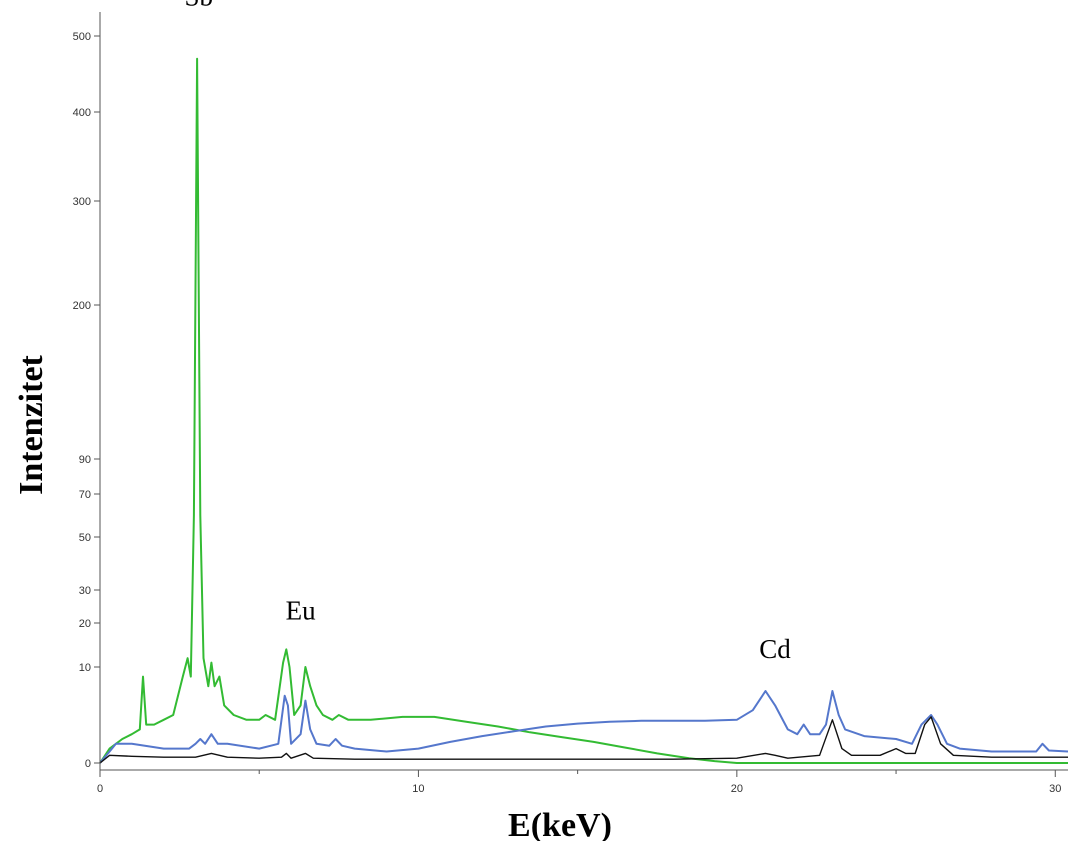 The width and height of the screenshot is (1070, 841). What do you see at coordinates (198, 6) in the screenshot?
I see `peak-label-sb: Sb` at bounding box center [198, 6].